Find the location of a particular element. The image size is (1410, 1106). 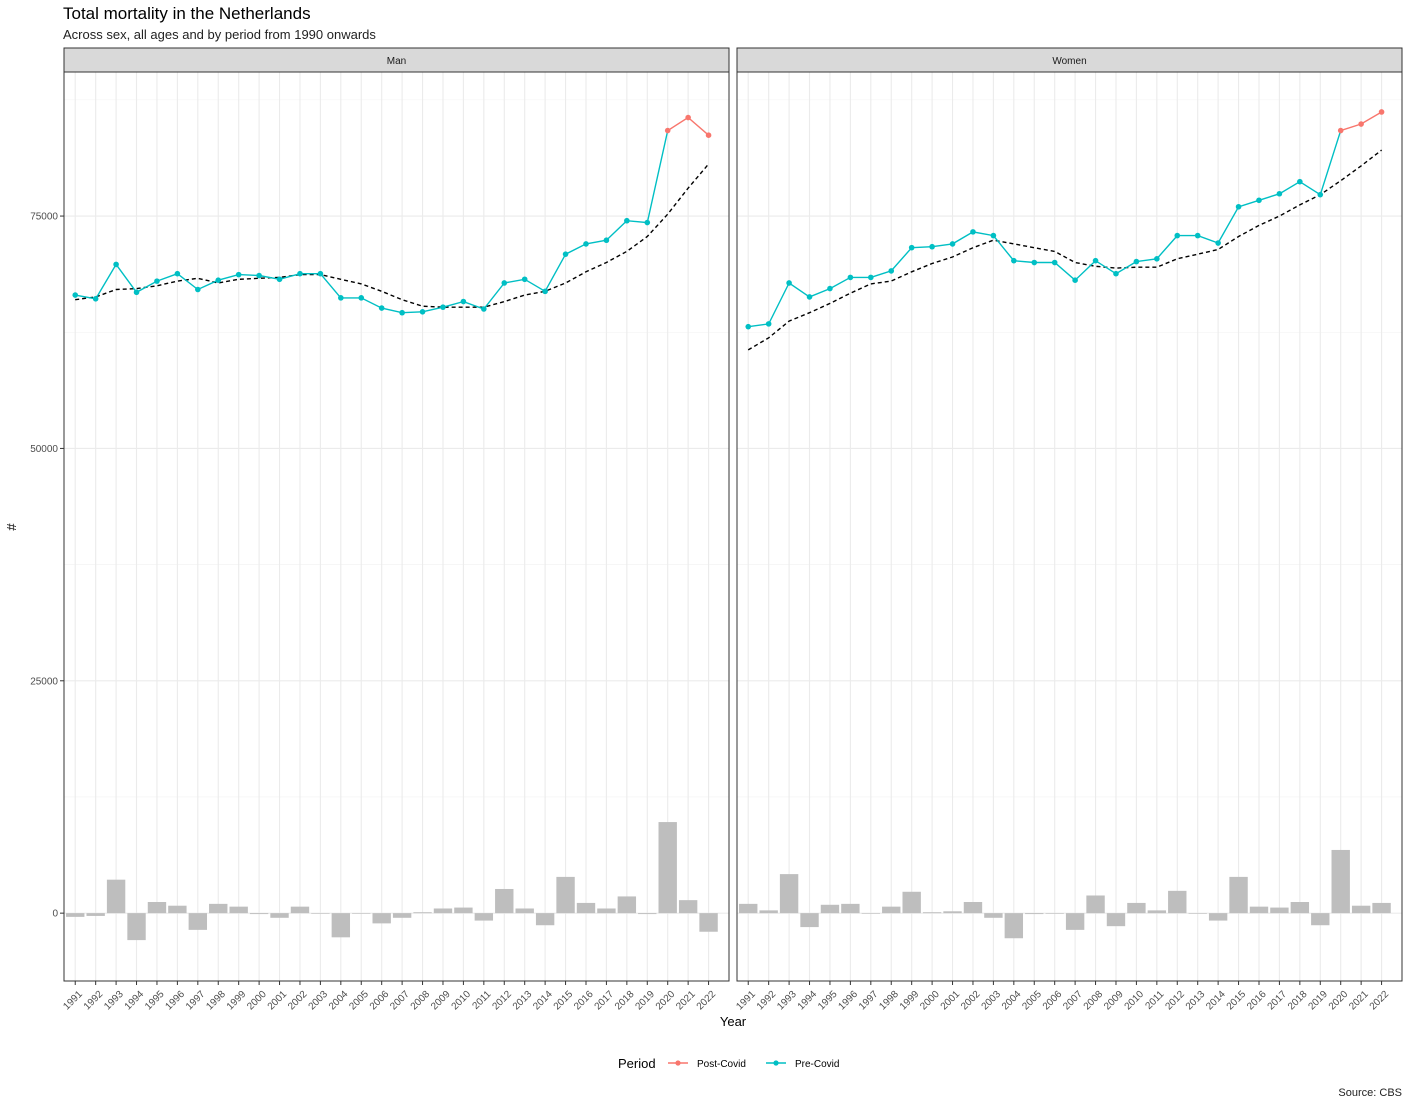

x-tick-label: 2013 is located at coordinates (1196, 1001).